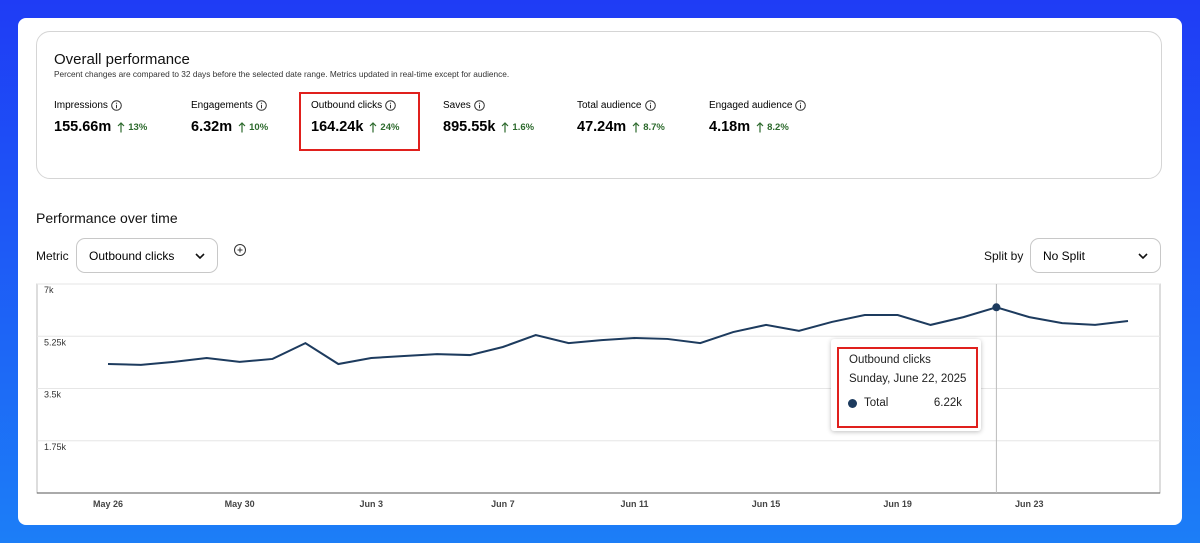  Describe the element at coordinates (83, 127) in the screenshot. I see `metric-value: 155.66m` at that location.